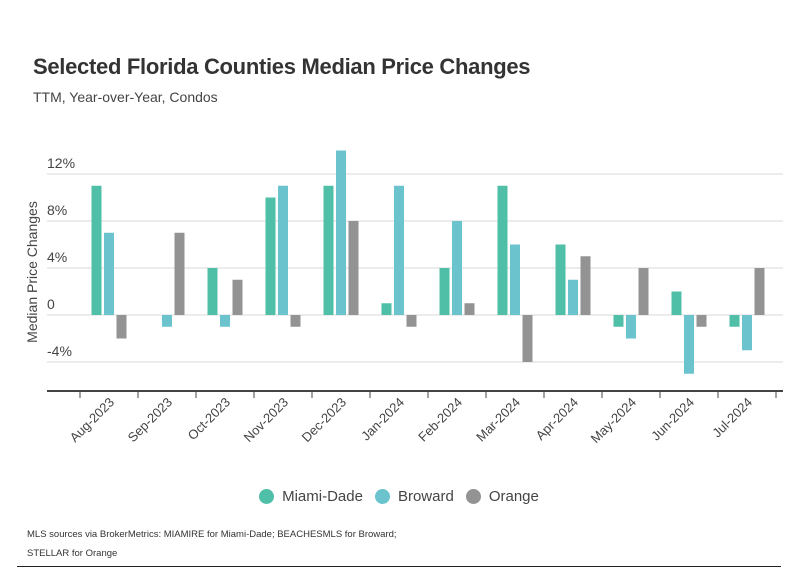 The height and width of the screenshot is (575, 798). I want to click on legend-label: Orange, so click(513, 496).